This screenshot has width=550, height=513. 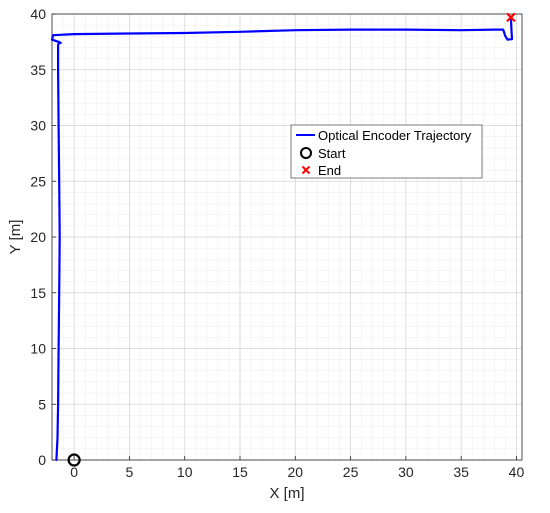 I want to click on x-tick-label: 0, so click(x=74, y=472).